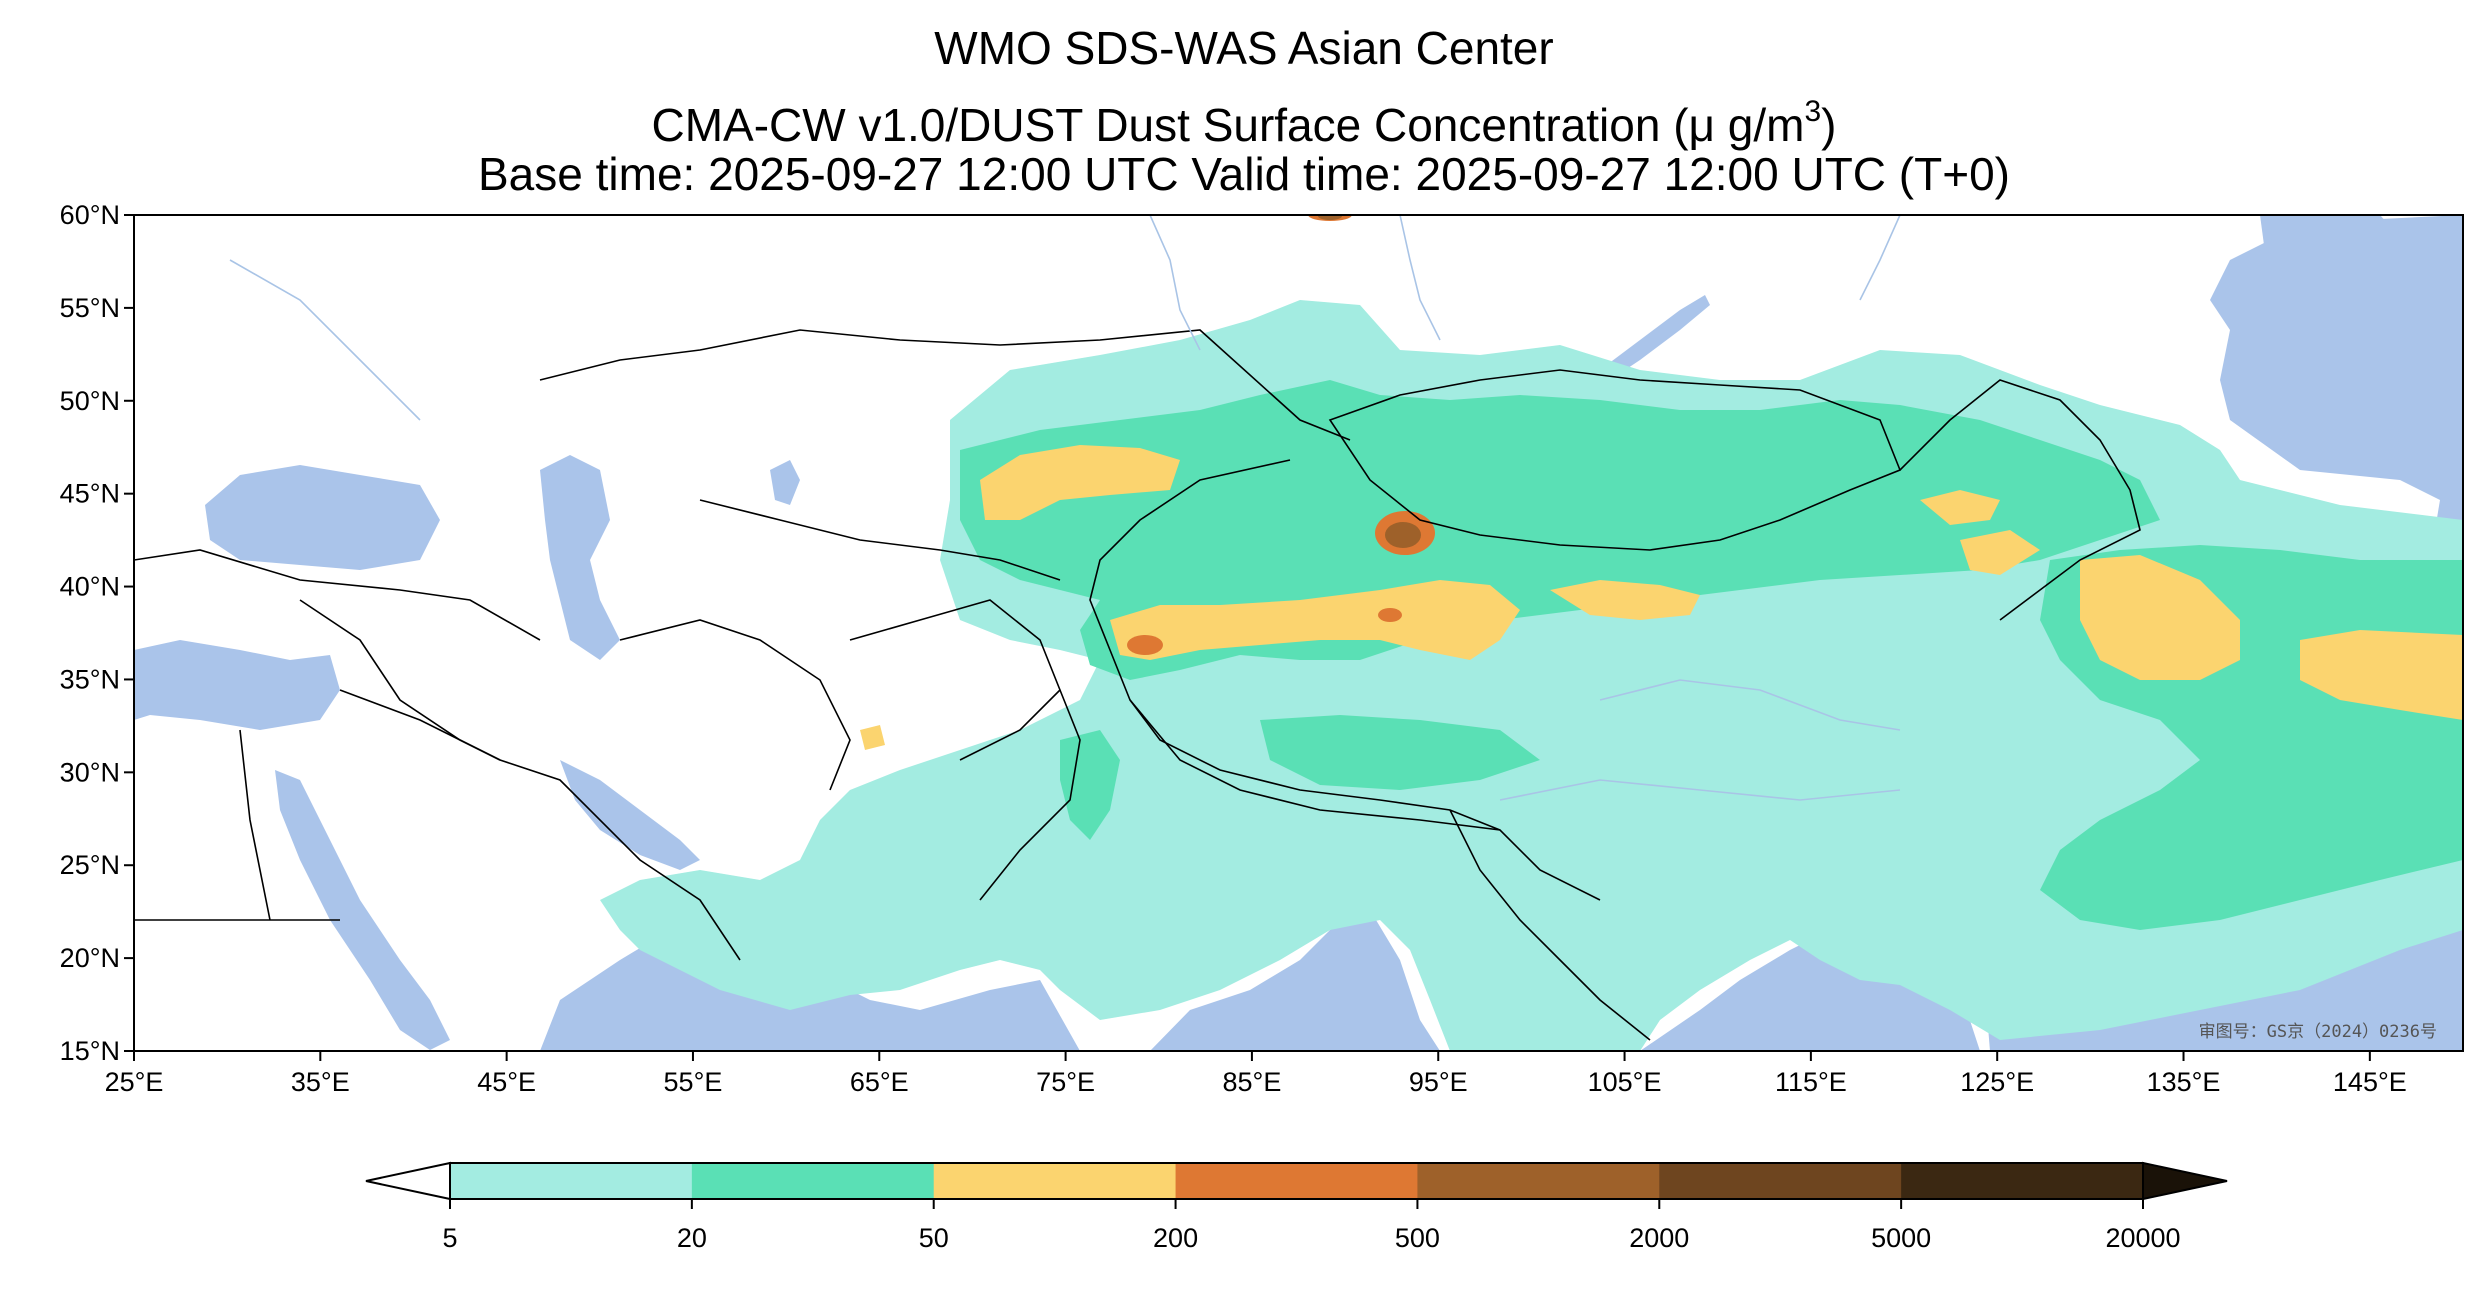 The height and width of the screenshot is (1289, 2488). I want to click on lat-tick-label: 45°N, so click(90, 494).